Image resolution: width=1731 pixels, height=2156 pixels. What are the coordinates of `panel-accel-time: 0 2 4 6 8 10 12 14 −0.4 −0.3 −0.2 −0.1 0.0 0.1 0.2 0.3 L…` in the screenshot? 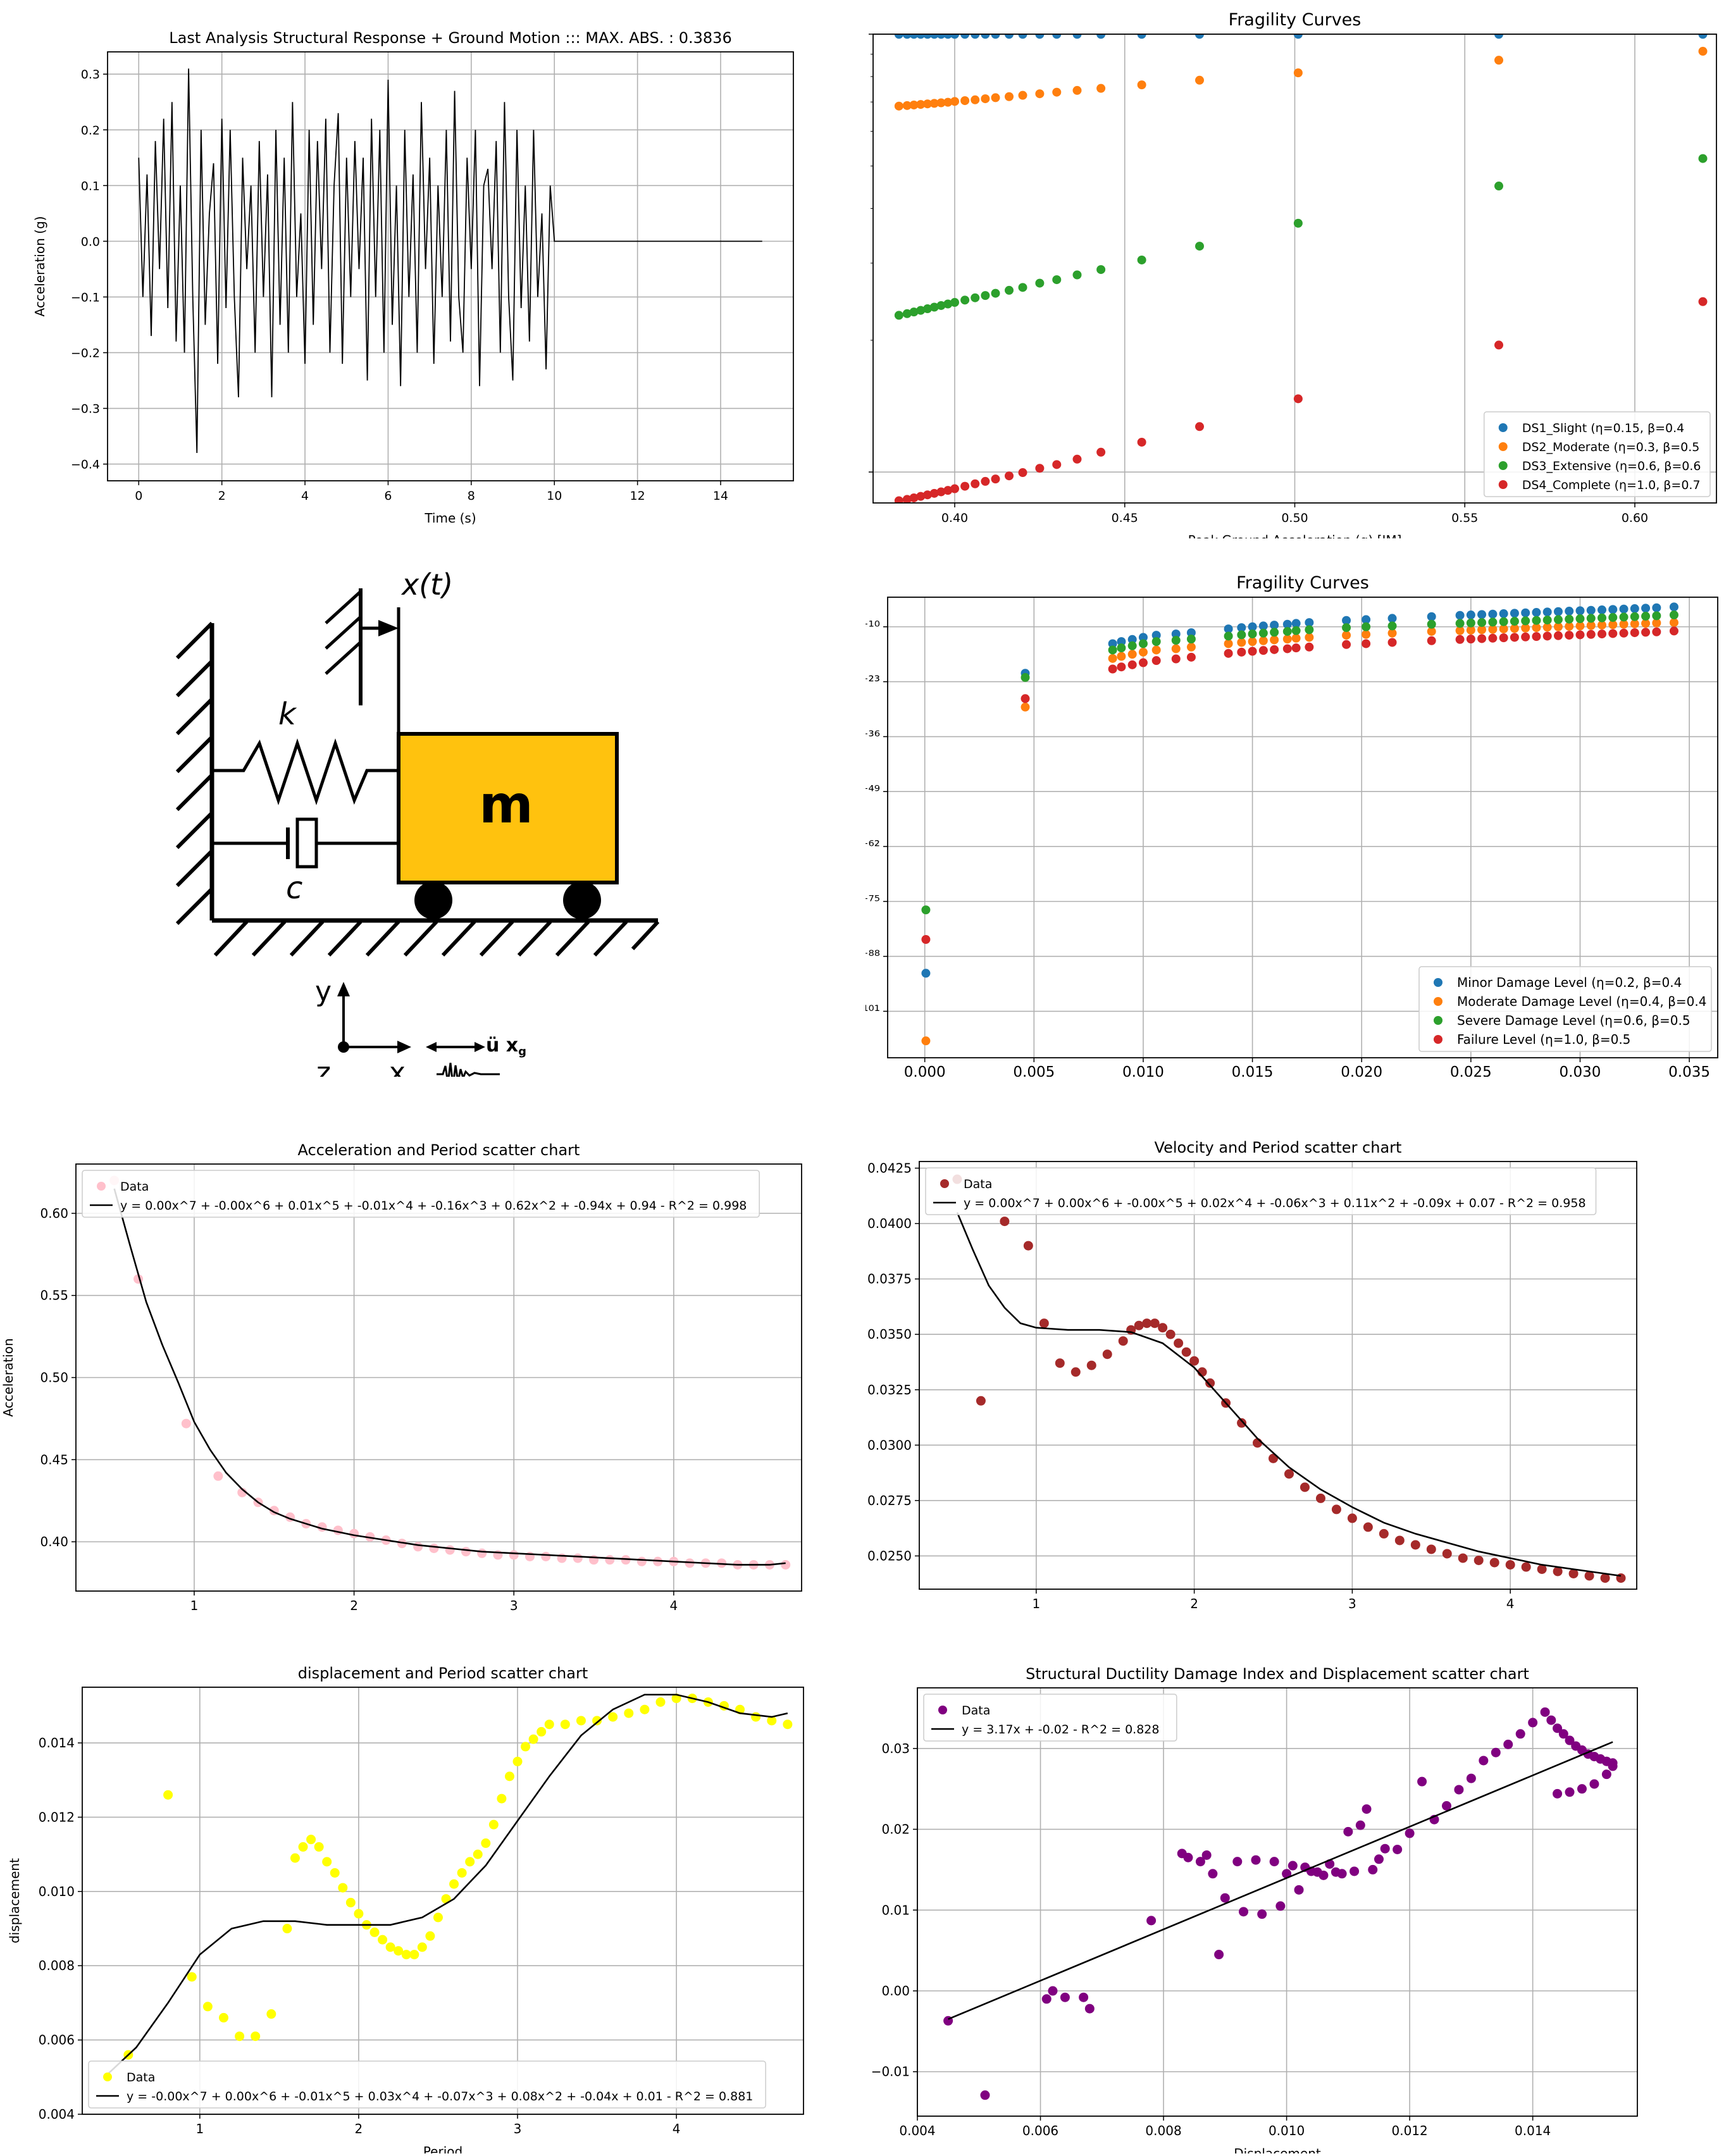 It's located at (433, 269).